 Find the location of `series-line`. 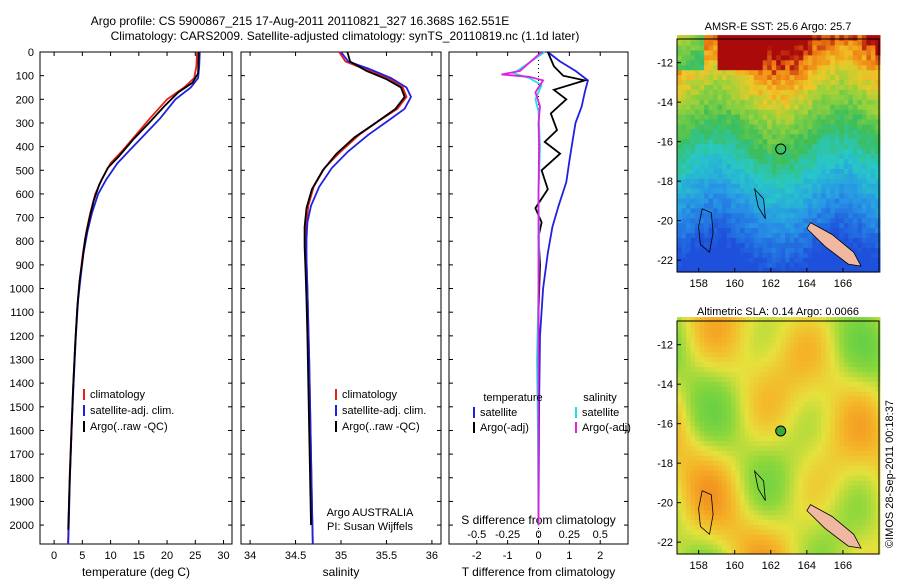

series-line is located at coordinates (359, 298).